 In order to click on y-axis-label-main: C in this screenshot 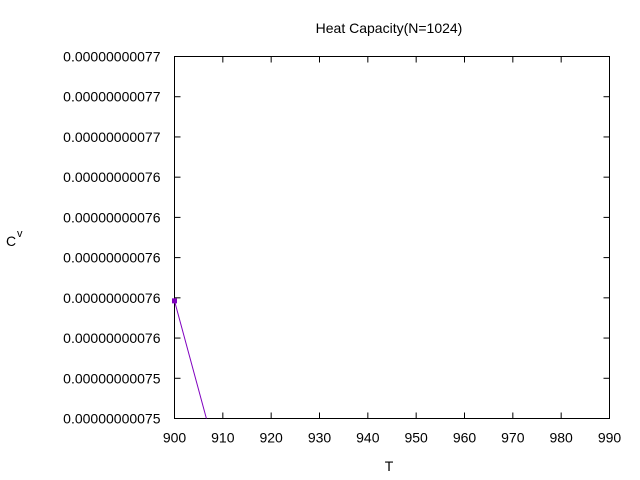, I will do `click(11, 241)`.